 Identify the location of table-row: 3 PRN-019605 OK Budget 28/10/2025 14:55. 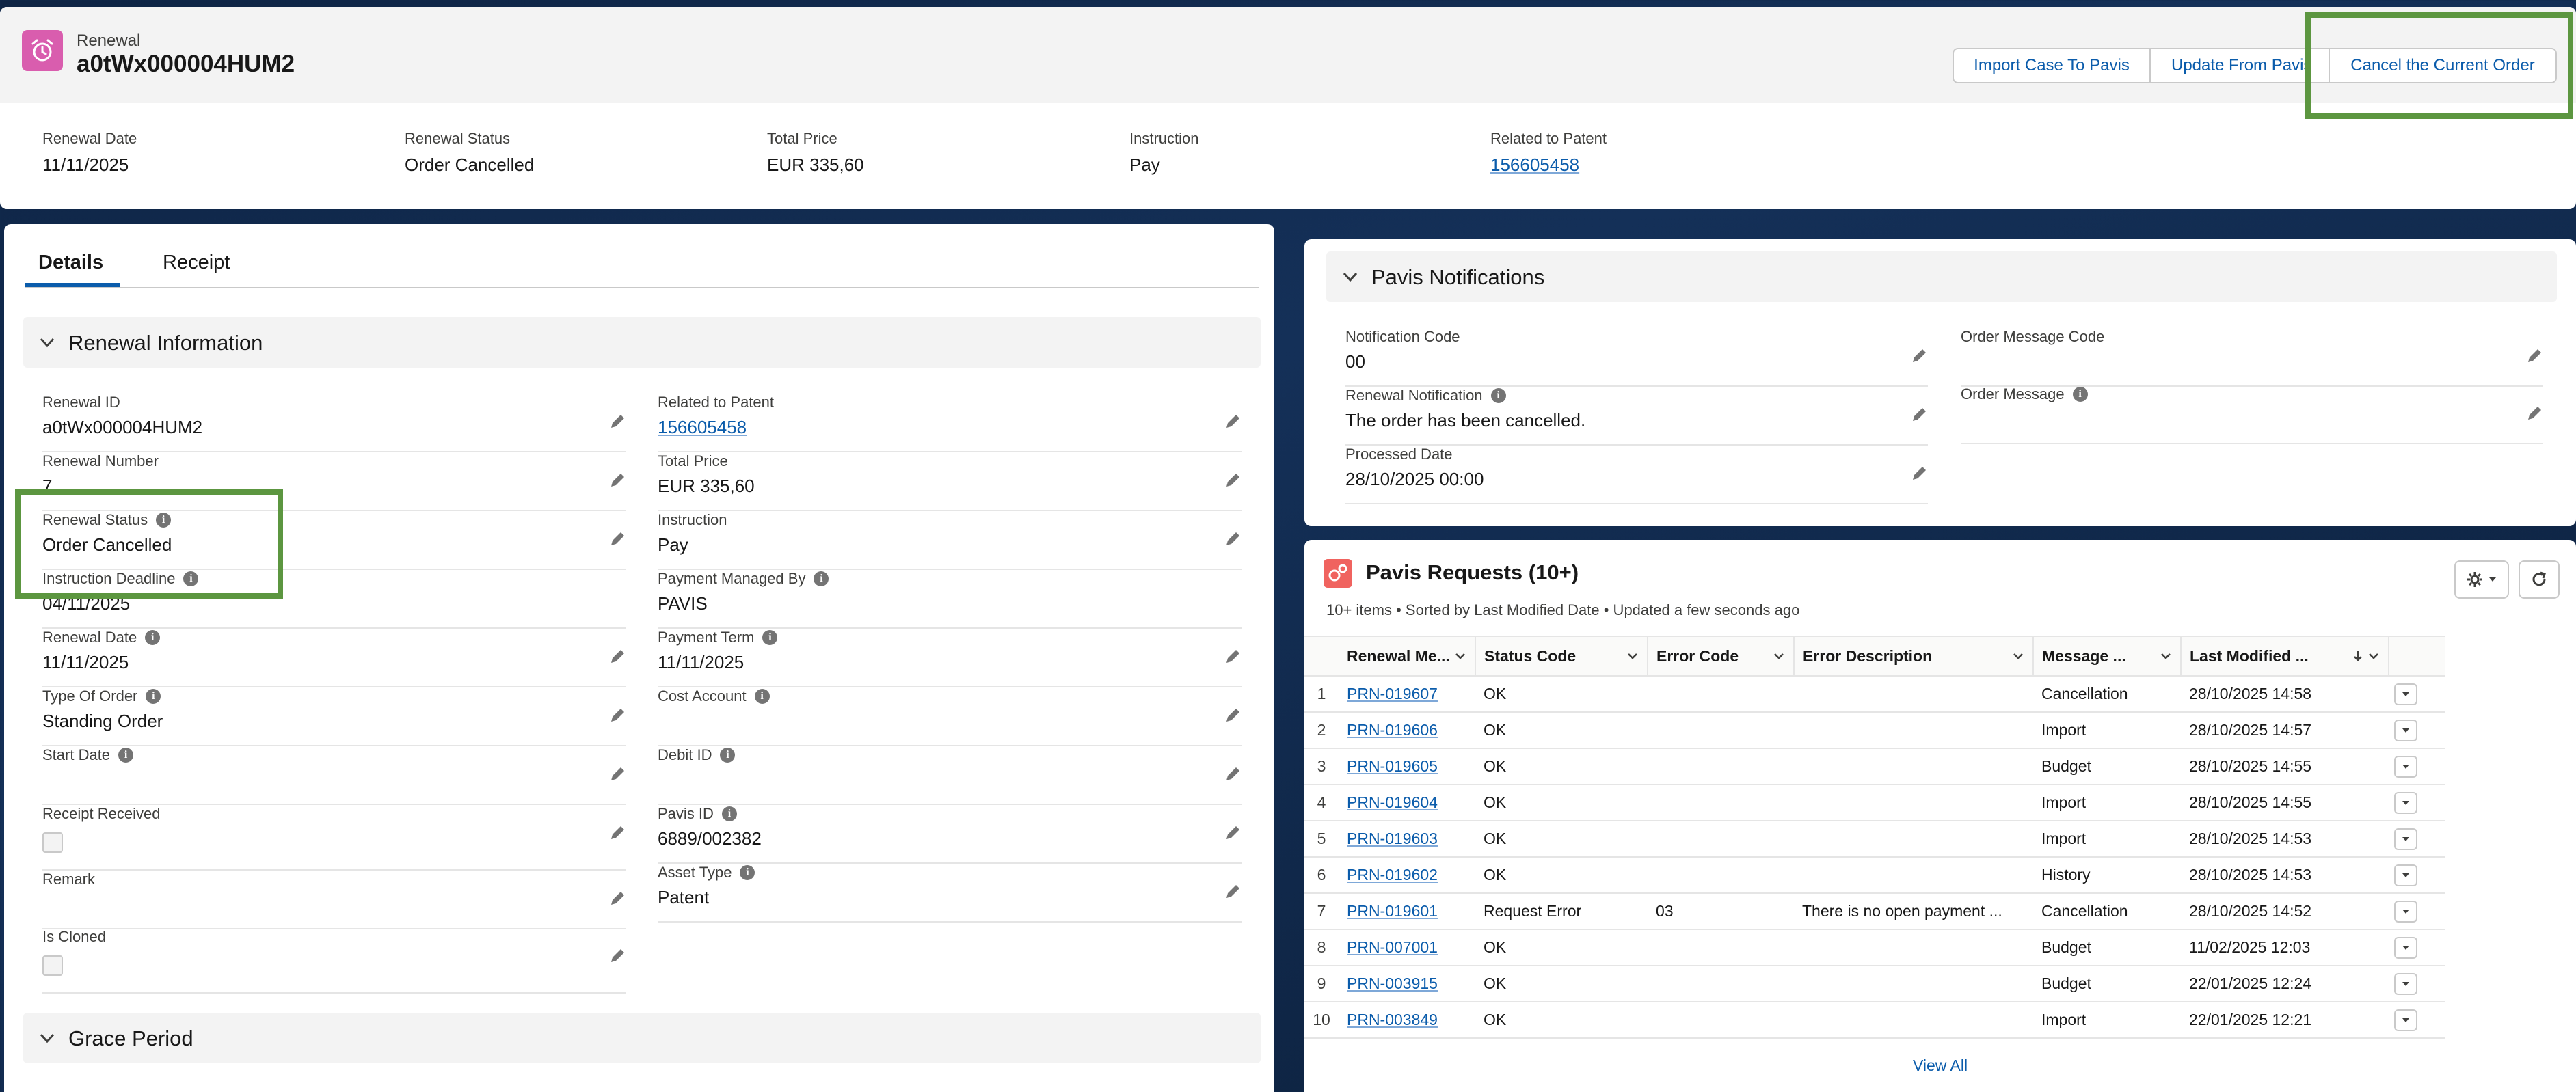
(1874, 766).